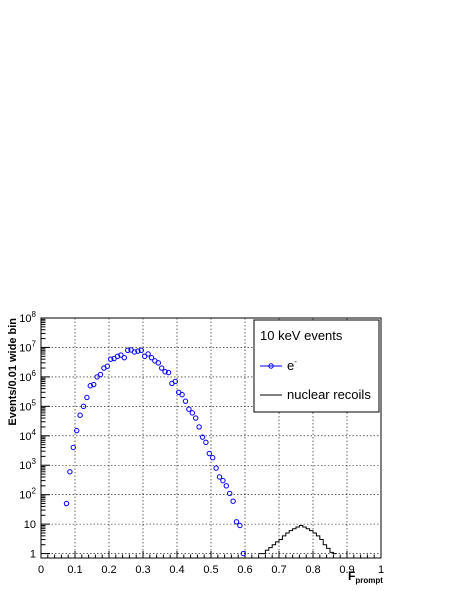  What do you see at coordinates (34, 373) in the screenshot?
I see `y-tick-label-exponent: 6` at bounding box center [34, 373].